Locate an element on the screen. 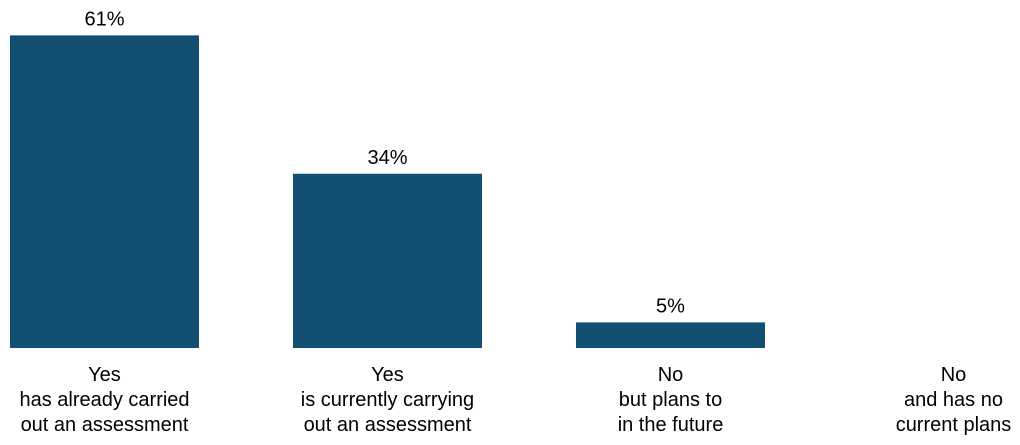  category-label-4-line-2: and has no is located at coordinates (953, 400).